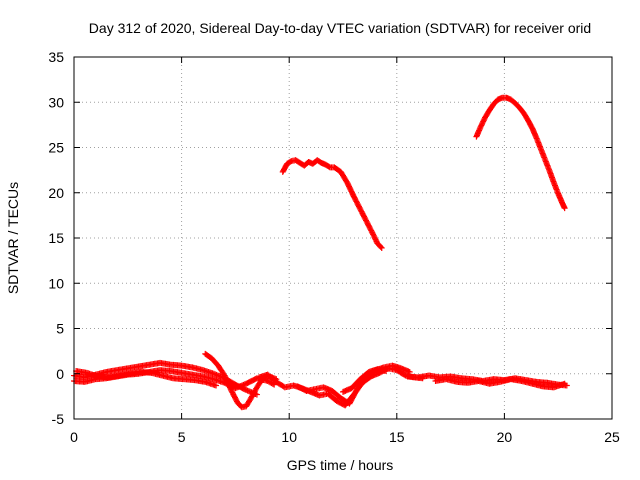  What do you see at coordinates (60, 374) in the screenshot?
I see `y-tick-label: 0` at bounding box center [60, 374].